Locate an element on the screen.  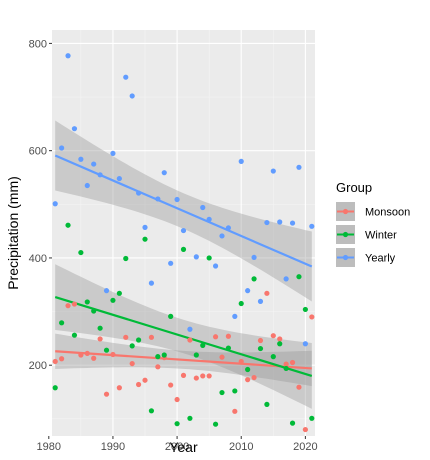
legend-items: Monsoon Winter Yearly is located at coordinates (373, 234).